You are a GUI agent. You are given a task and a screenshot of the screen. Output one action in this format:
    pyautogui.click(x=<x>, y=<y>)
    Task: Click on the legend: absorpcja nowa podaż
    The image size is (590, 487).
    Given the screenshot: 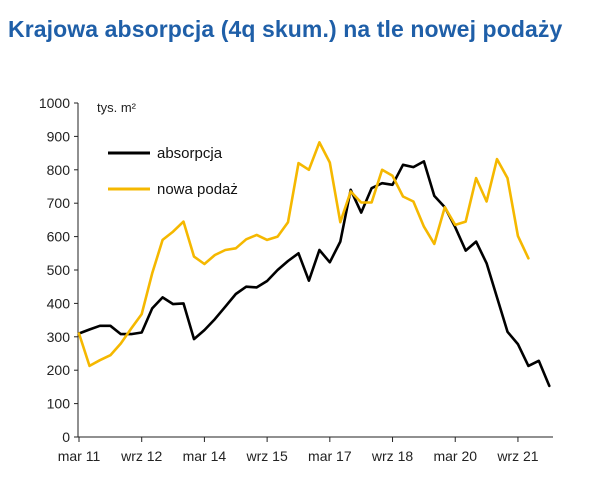 What is the action you would take?
    pyautogui.click(x=173, y=171)
    